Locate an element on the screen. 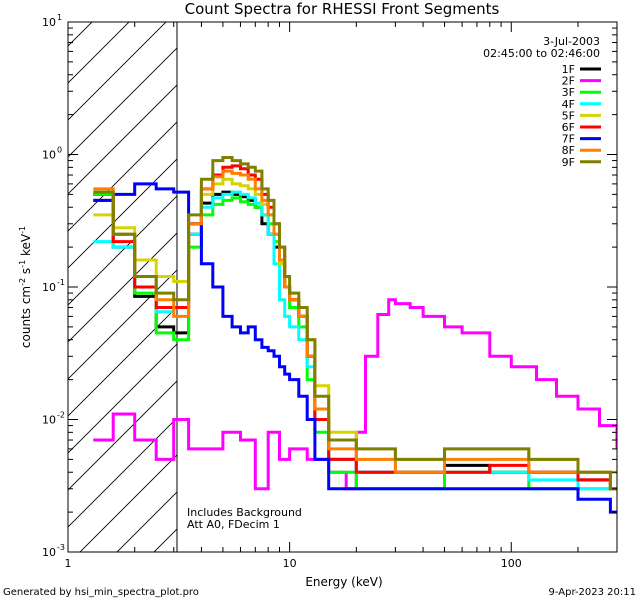 This screenshot has width=640, height=600. x-tick-label: 10 is located at coordinates (290, 563).